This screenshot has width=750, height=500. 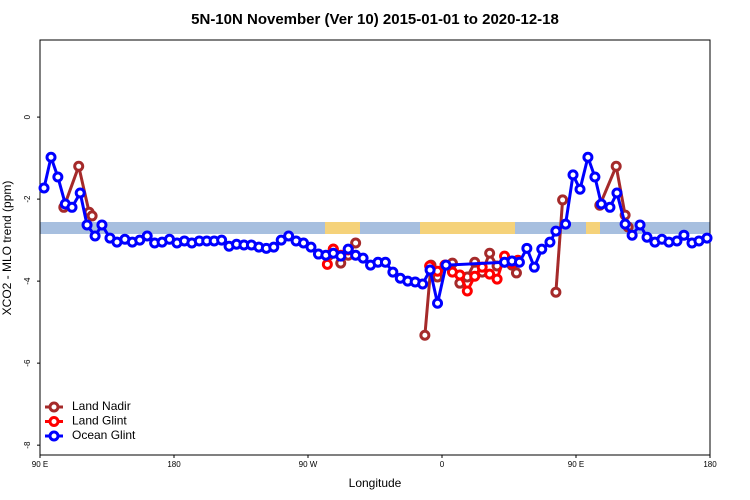 I want to click on y-tick-label: -4, so click(x=27, y=281).